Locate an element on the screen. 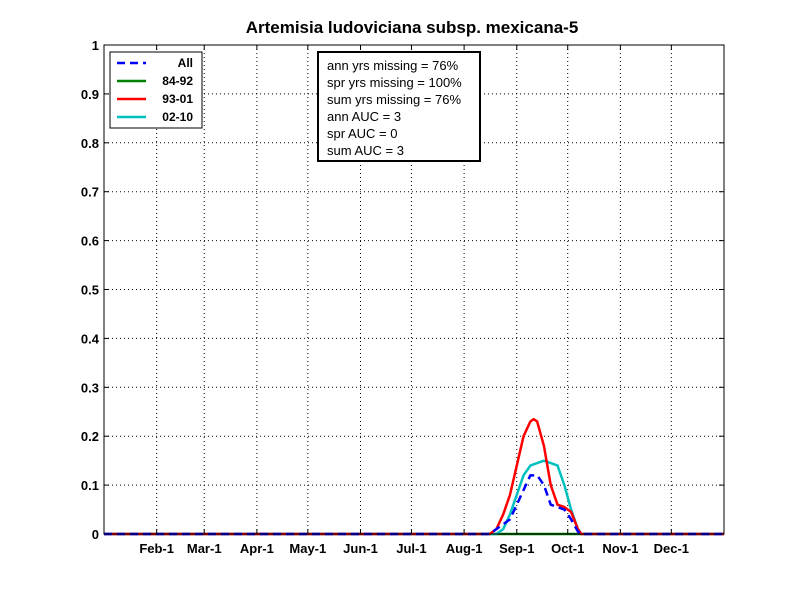  legend-label: 02-10 is located at coordinates (177, 117).